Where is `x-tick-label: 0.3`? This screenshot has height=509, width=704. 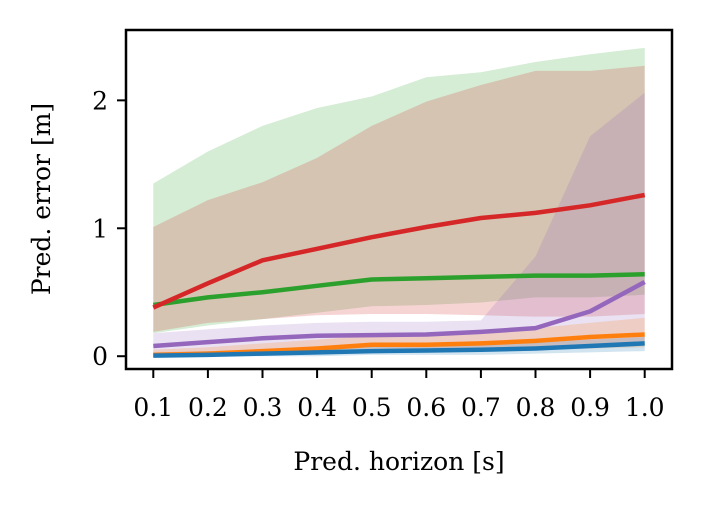
x-tick-label: 0.3 is located at coordinates (263, 407).